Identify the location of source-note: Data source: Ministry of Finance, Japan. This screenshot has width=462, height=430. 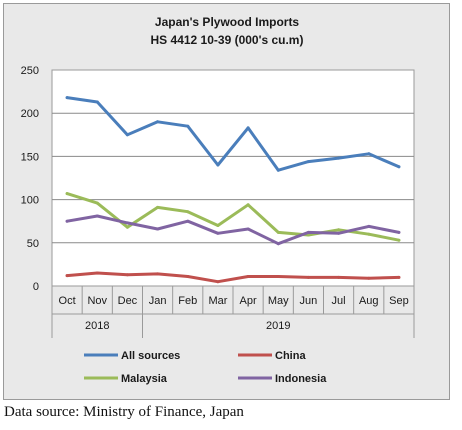
(124, 412).